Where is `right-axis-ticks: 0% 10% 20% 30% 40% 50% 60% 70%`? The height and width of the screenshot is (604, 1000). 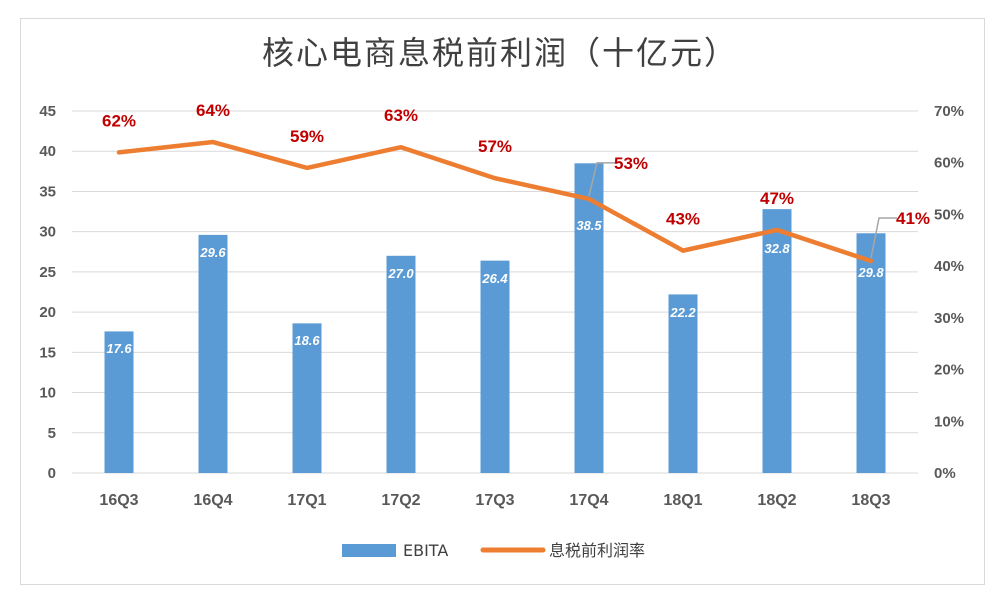
right-axis-ticks: 0% 10% 20% 30% 40% 50% 60% 70% is located at coordinates (949, 292).